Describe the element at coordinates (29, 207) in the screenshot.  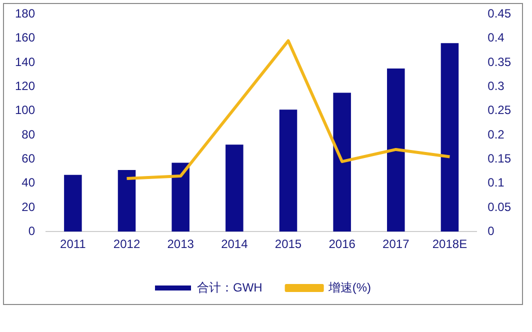
I see `y-tick-label: 20` at that location.